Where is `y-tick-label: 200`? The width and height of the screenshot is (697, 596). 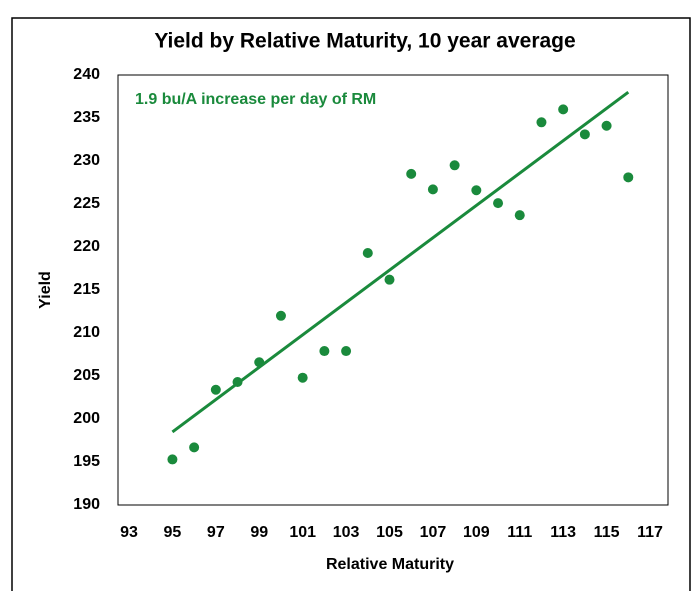
y-tick-label: 200 is located at coordinates (86, 418).